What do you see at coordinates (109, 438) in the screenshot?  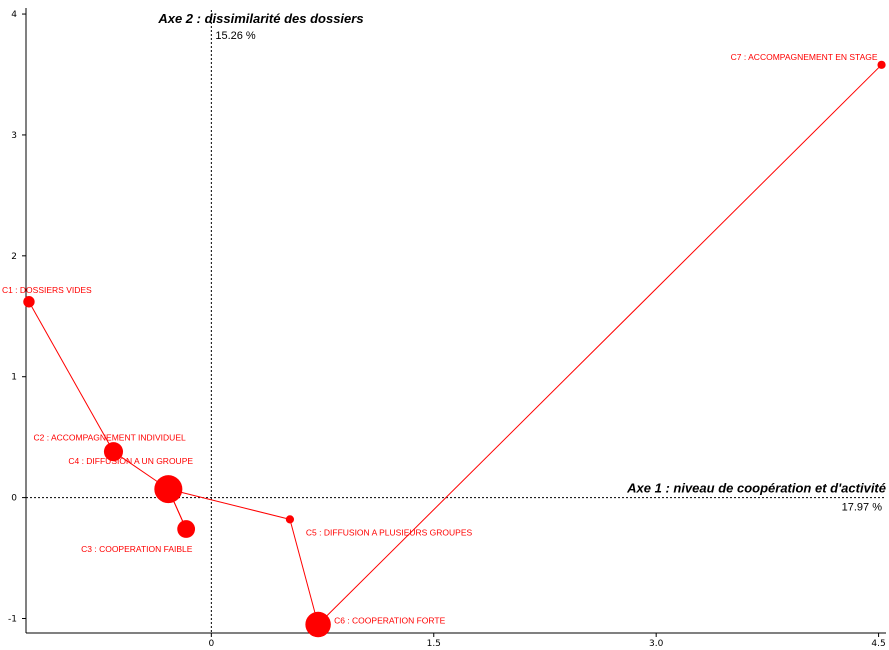 I see `category-label: C2 : ACCOMPAGNEMENT INDIVIDUEL` at bounding box center [109, 438].